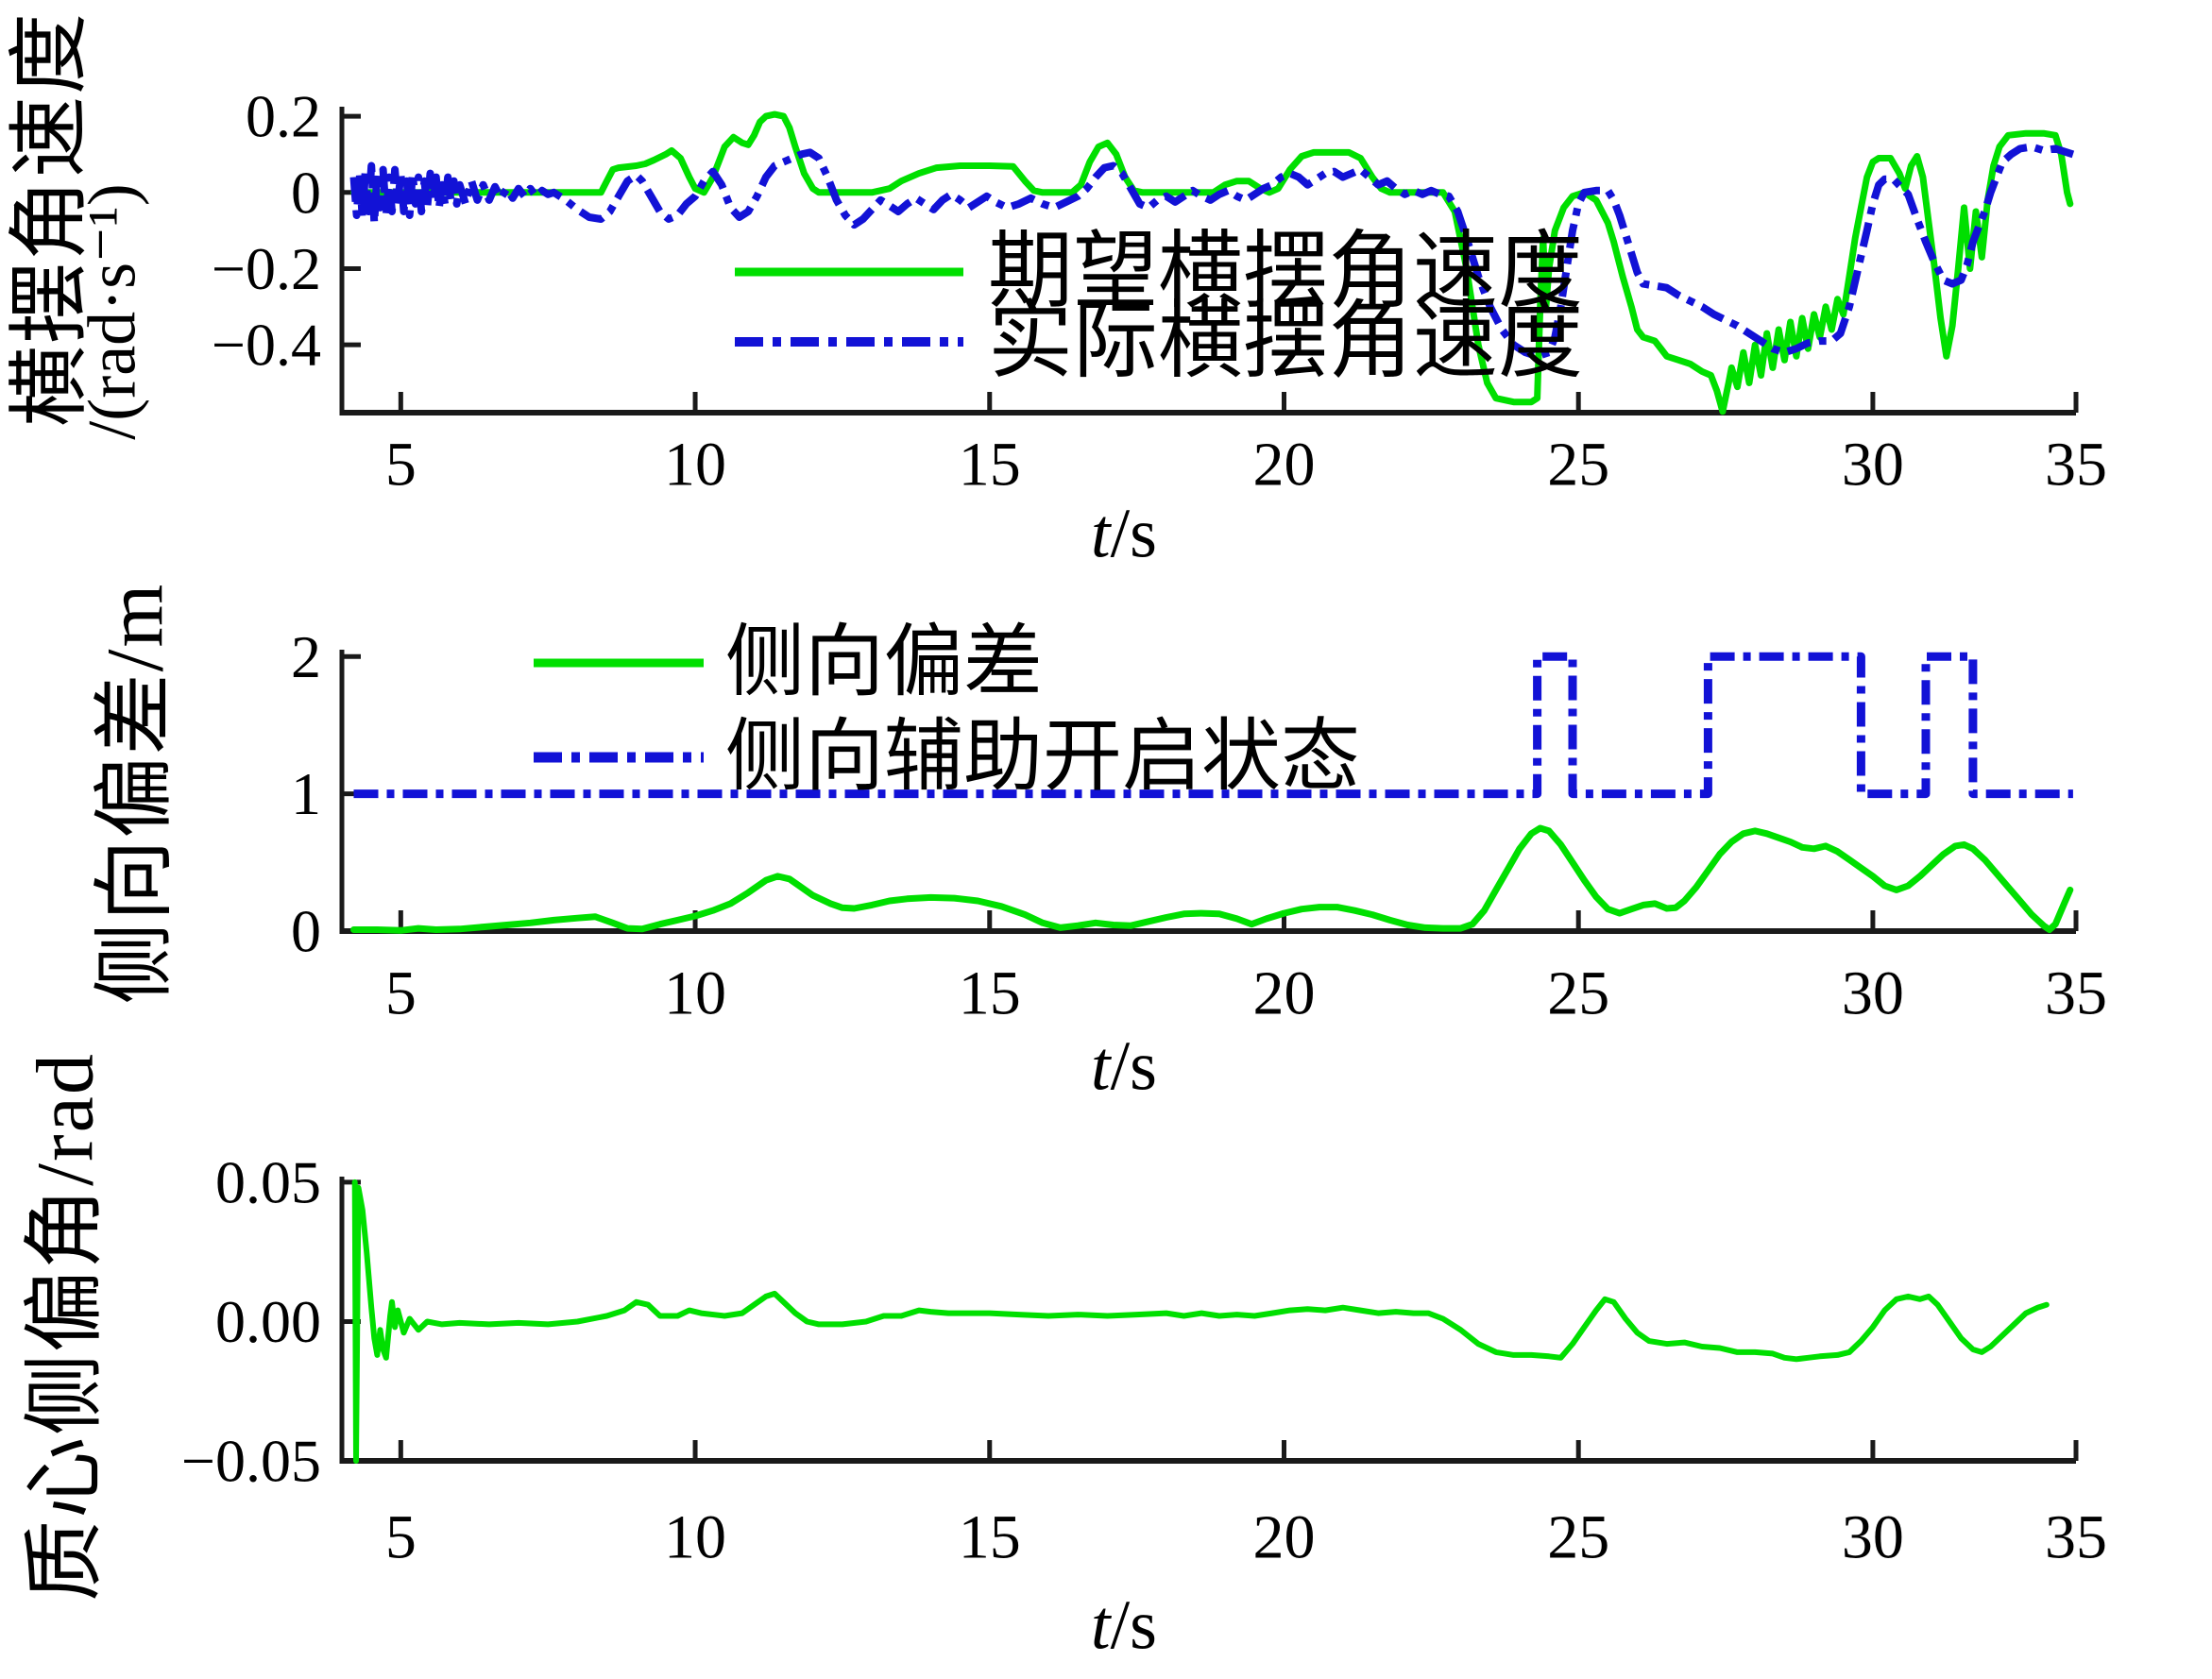  I want to click on y-tick-label: −0.4, so click(266, 345).